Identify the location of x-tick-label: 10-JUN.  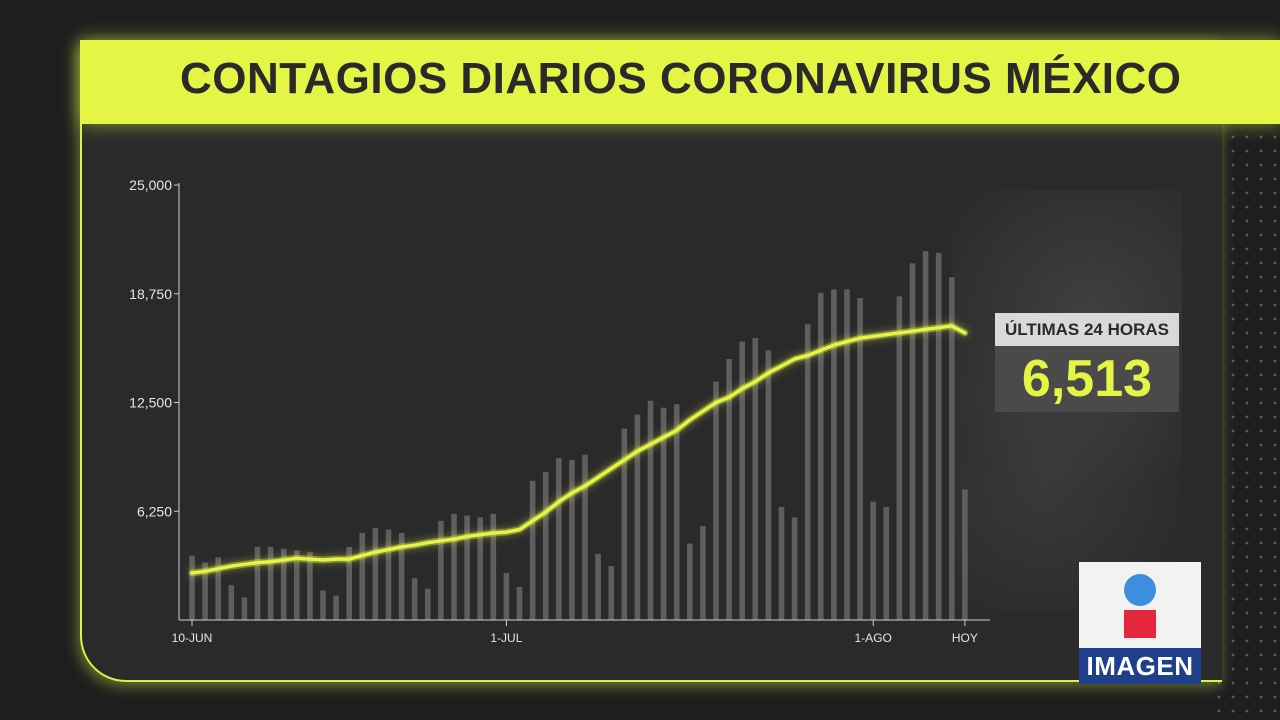
(192, 638).